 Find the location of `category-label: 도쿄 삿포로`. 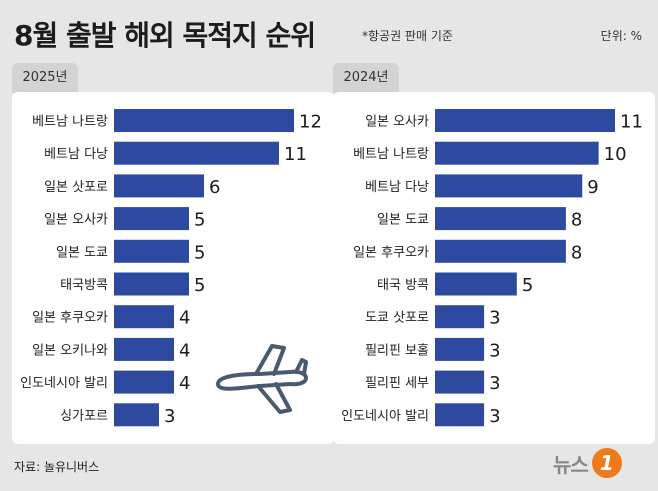

category-label: 도쿄 삿포로 is located at coordinates (397, 318).